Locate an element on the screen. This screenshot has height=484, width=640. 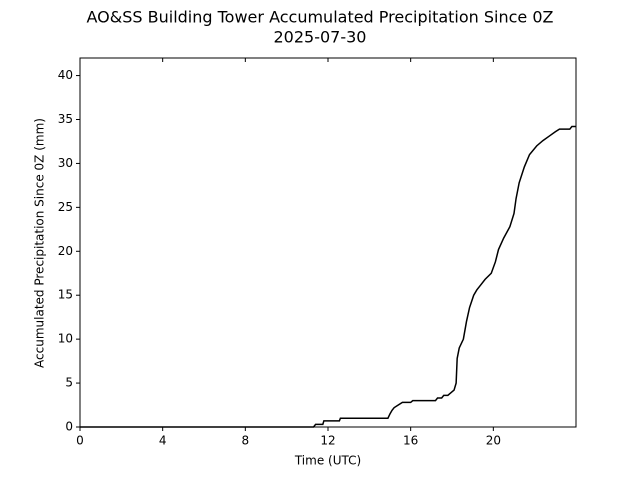
x-tick-label: 8 is located at coordinates (246, 441).